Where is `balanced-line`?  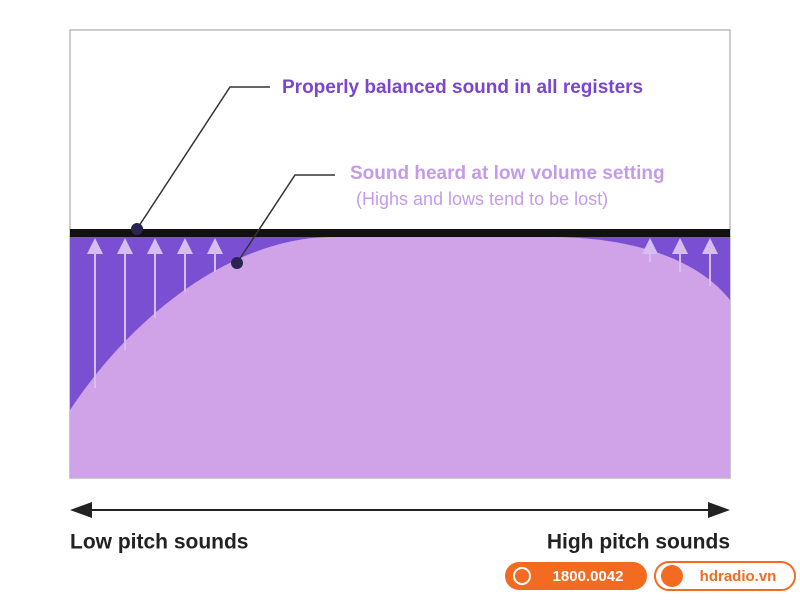
balanced-line is located at coordinates (400, 233).